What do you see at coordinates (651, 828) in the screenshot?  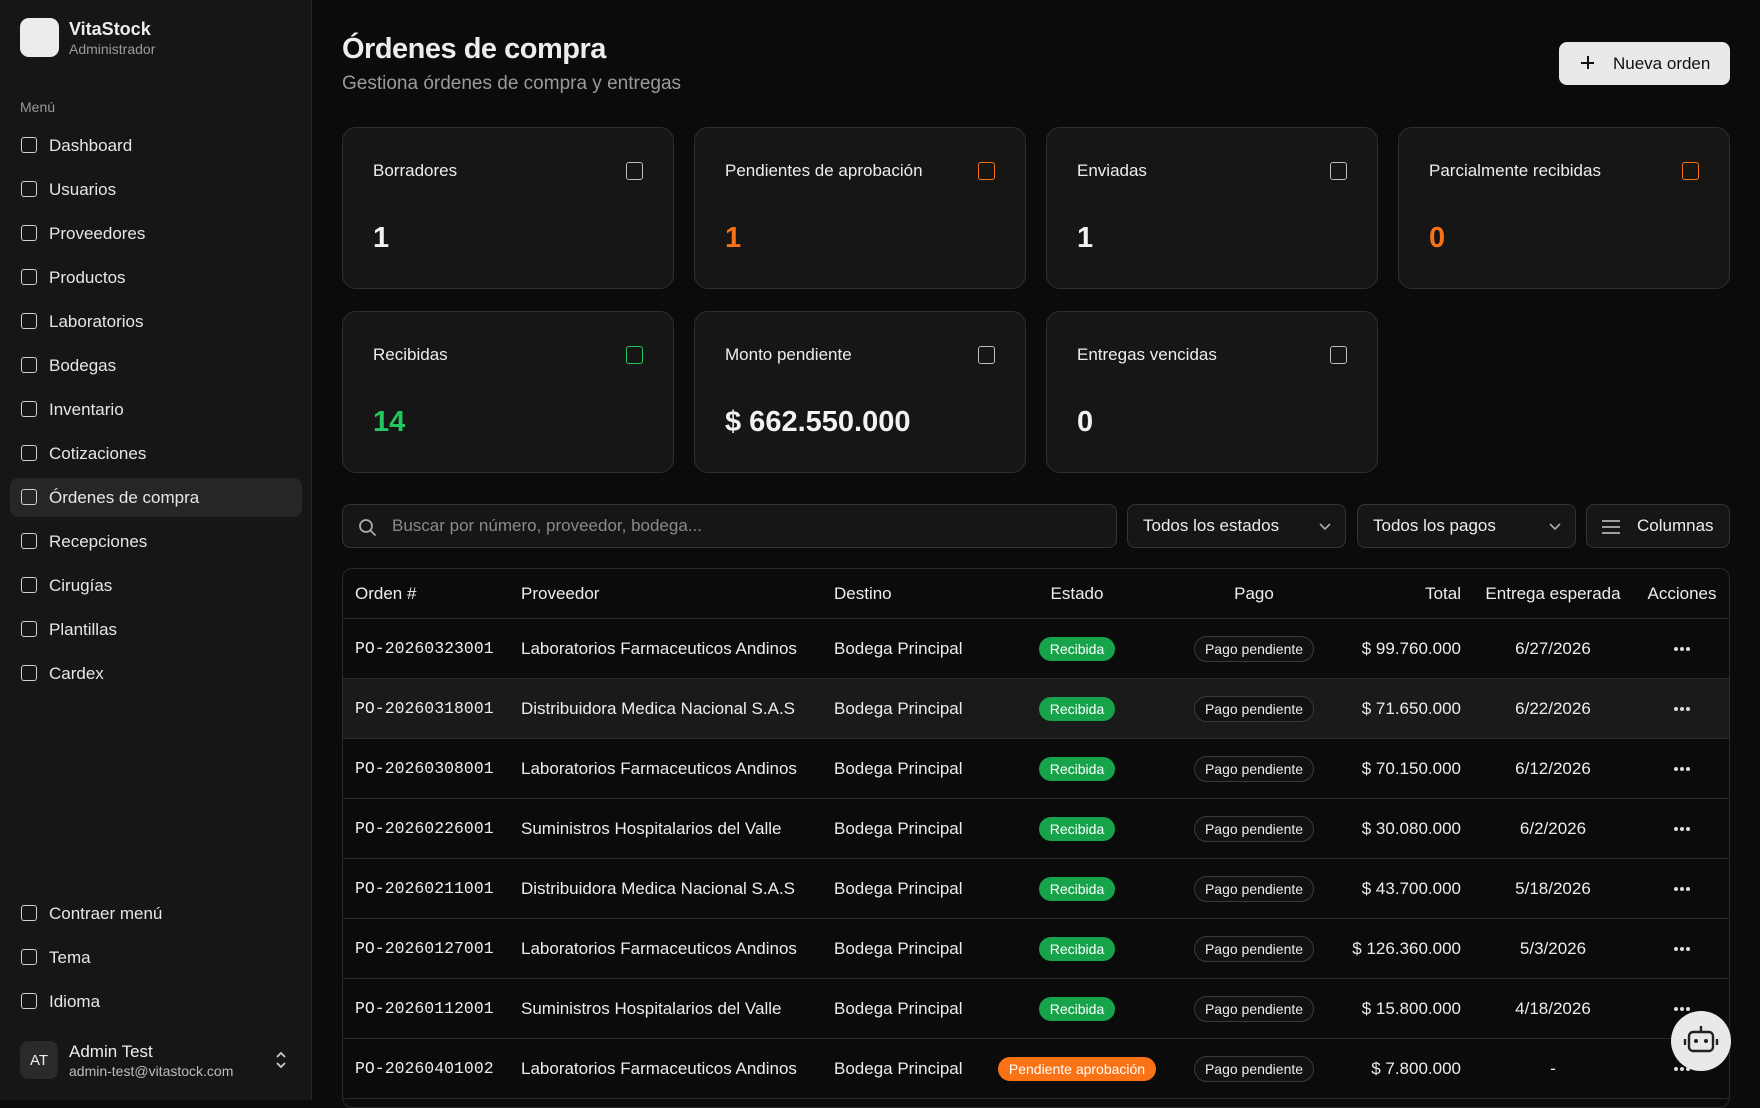 I see `supplier-cell: Suministros Hospitalarios del Valle` at bounding box center [651, 828].